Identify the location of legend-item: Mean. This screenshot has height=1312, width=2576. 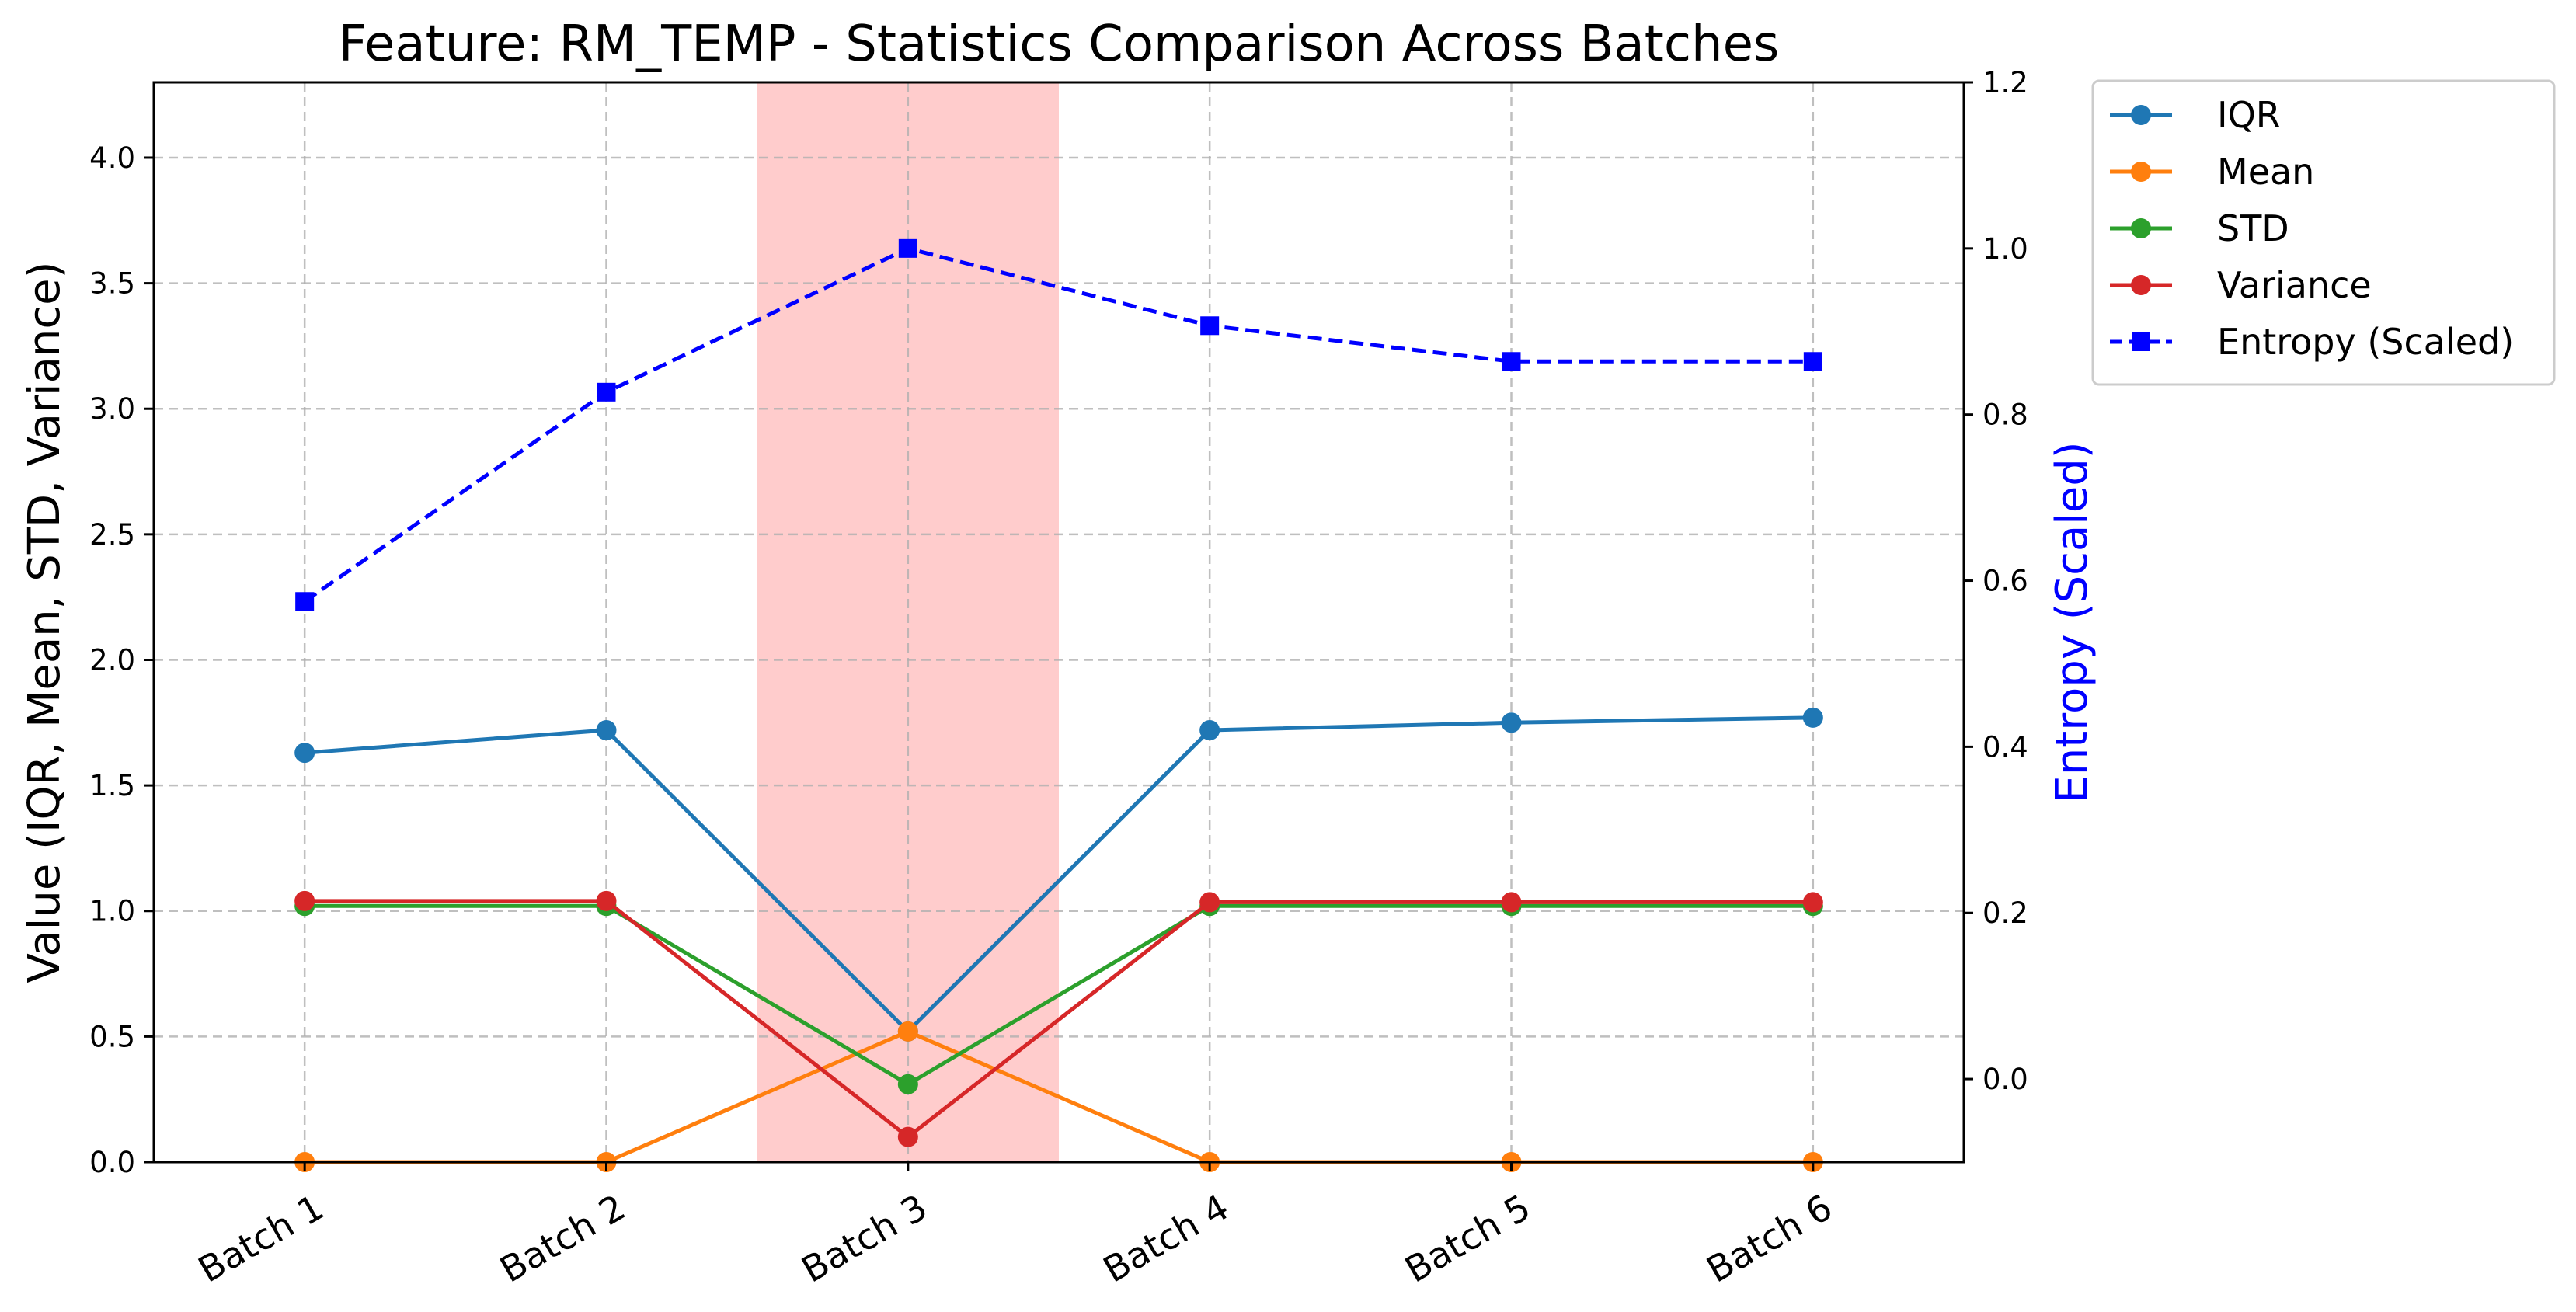
(2212, 172).